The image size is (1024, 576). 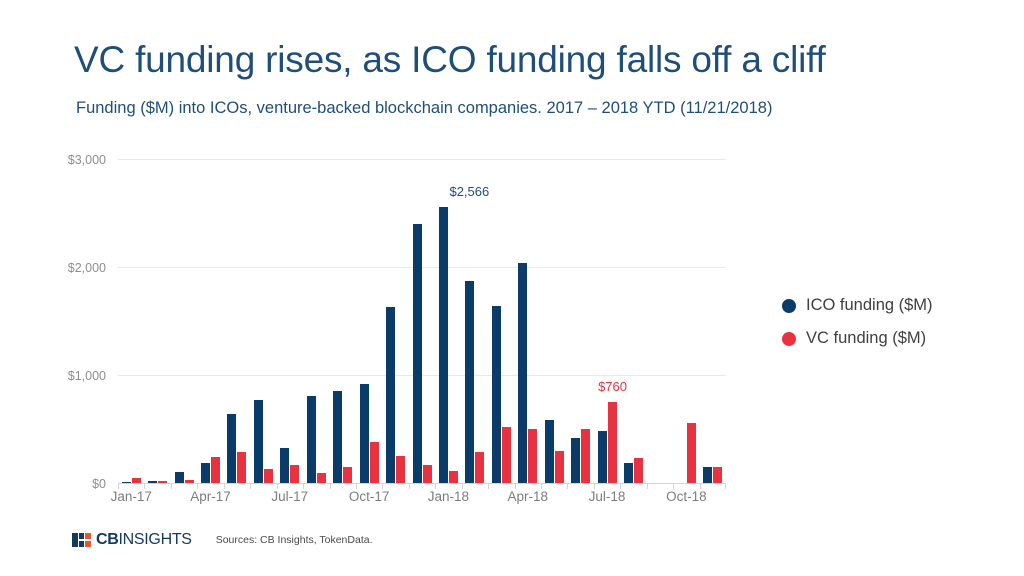 I want to click on legend-item-vc: VC funding ($M), so click(x=857, y=338).